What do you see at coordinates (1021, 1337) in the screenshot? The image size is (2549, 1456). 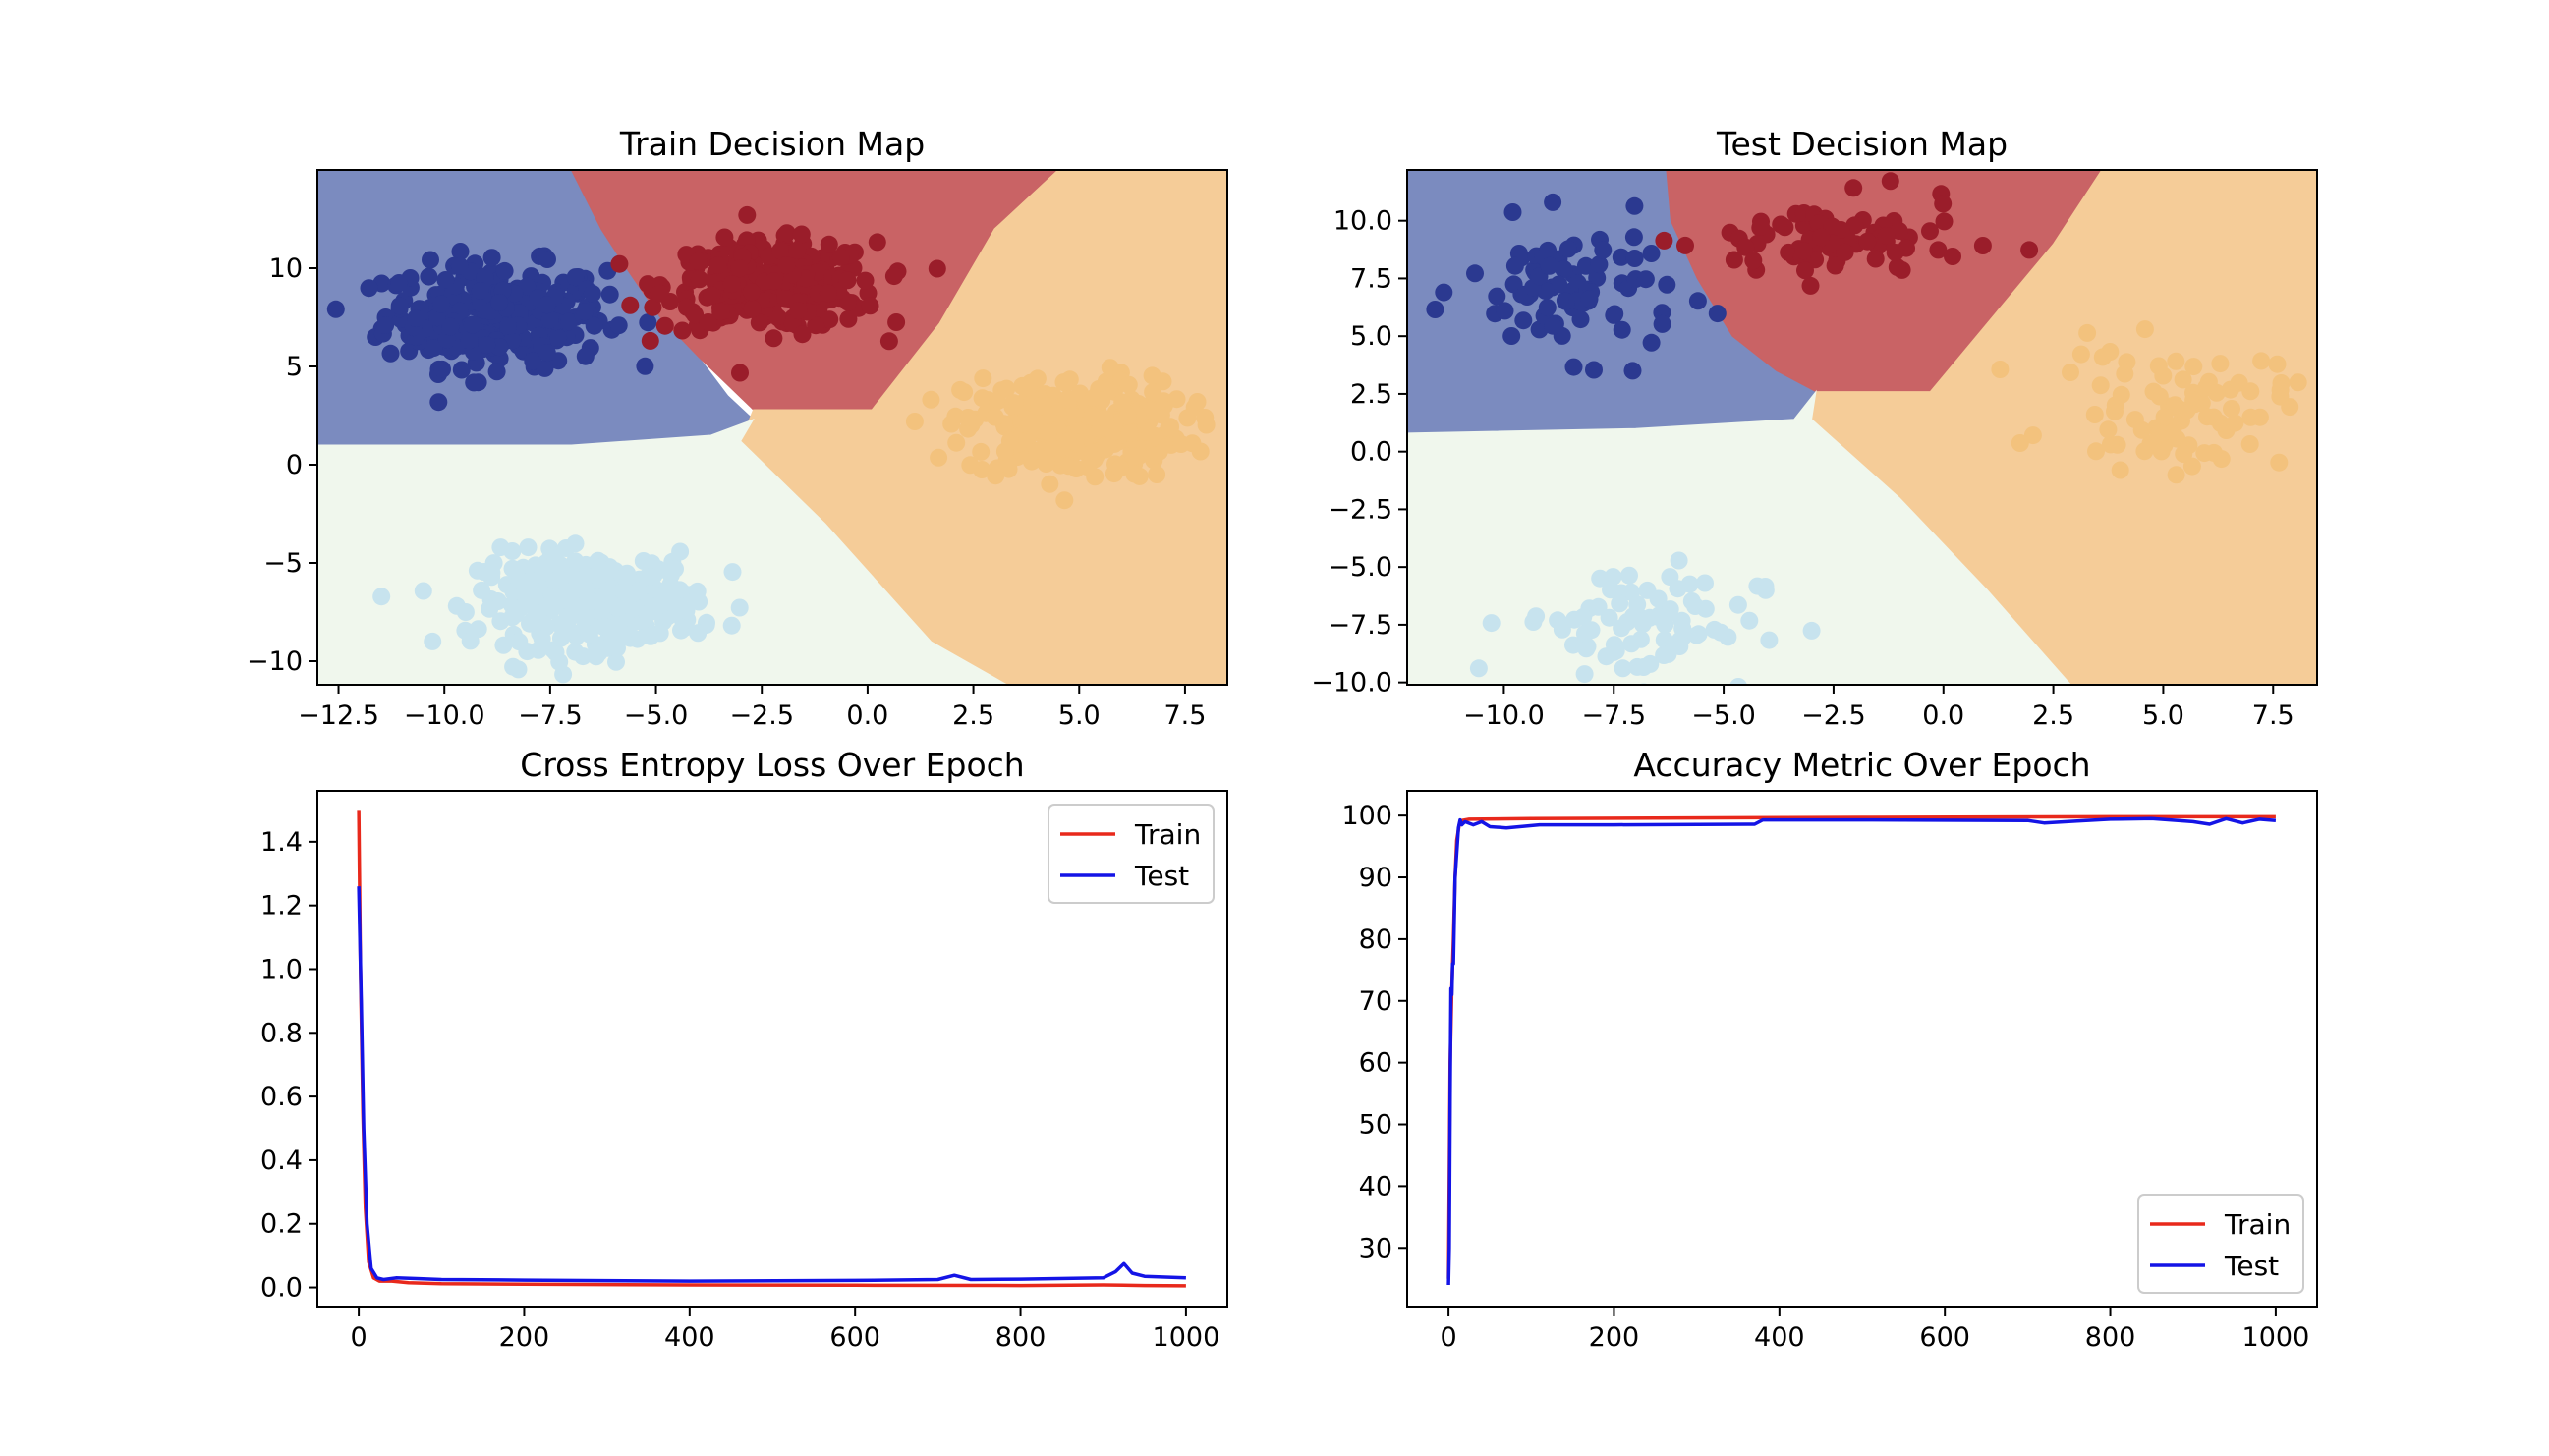 I see `x-tick-label: 800` at bounding box center [1021, 1337].